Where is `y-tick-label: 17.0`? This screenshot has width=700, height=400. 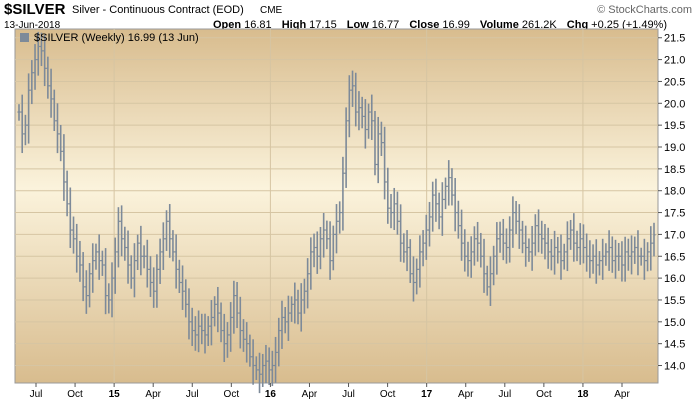 y-tick-label: 17.0 is located at coordinates (674, 235).